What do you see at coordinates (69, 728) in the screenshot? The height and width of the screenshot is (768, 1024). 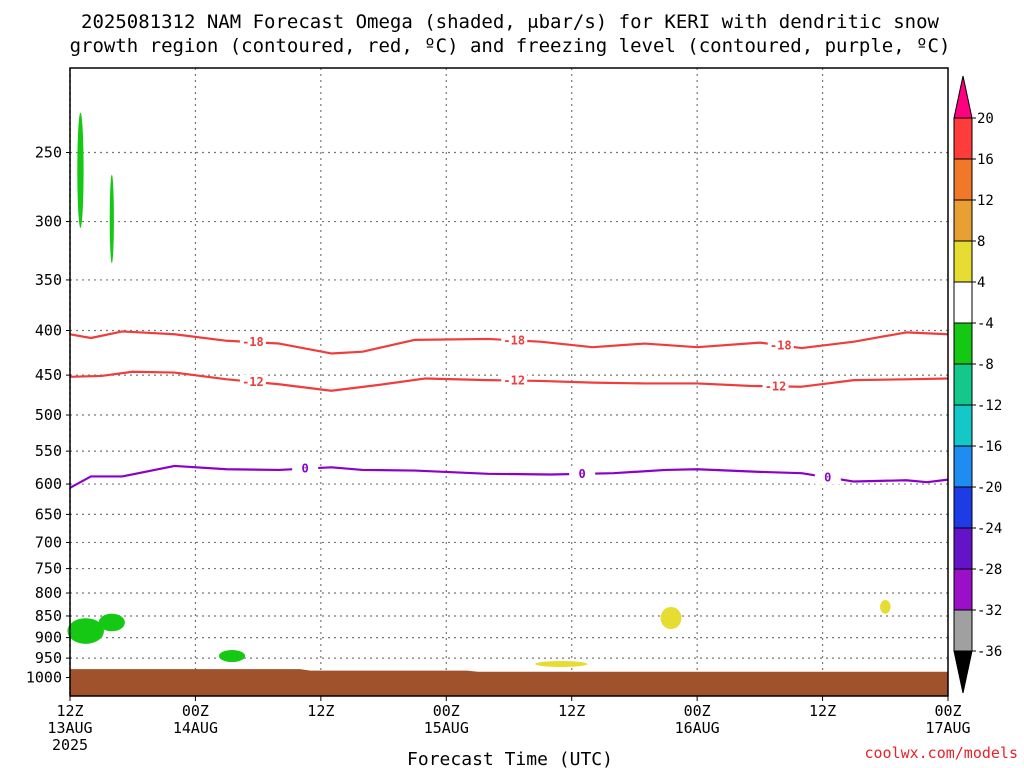 I see `x-tick-label: 13AUG` at bounding box center [69, 728].